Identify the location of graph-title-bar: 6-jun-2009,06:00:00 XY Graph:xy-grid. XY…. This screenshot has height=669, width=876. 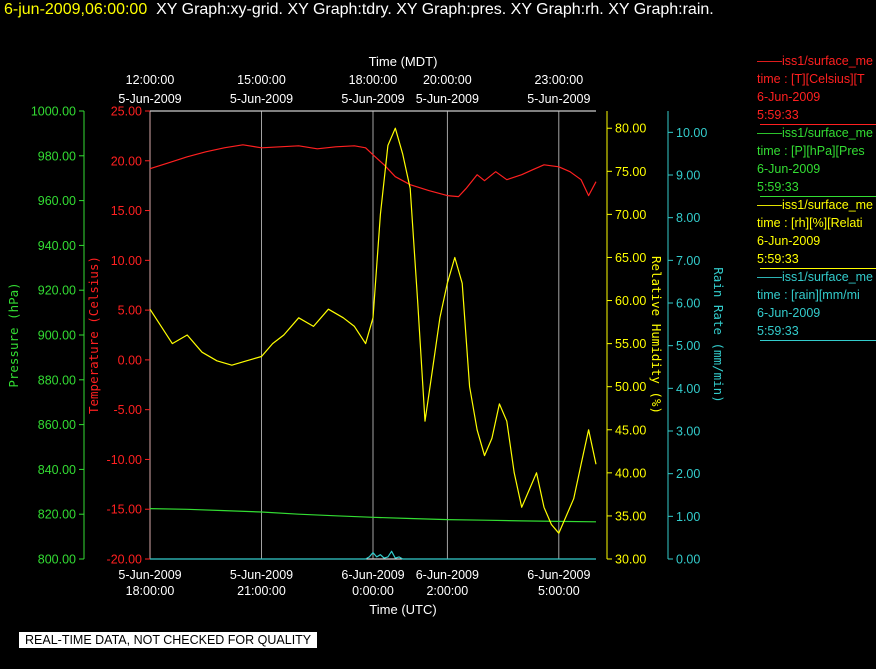
(359, 10).